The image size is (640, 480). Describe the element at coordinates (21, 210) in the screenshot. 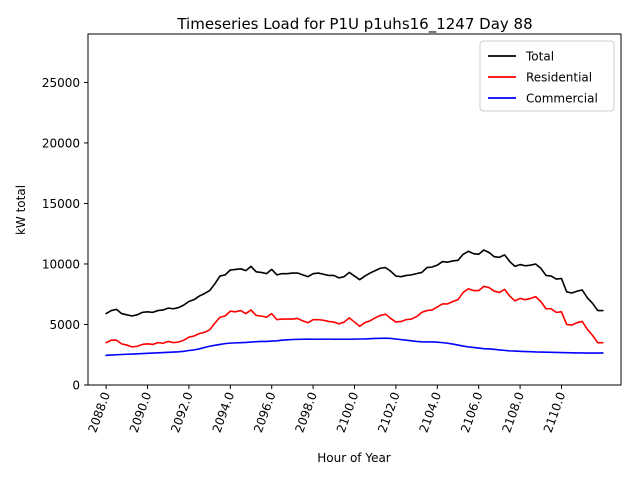

I see `y-axis-label: kW total` at that location.